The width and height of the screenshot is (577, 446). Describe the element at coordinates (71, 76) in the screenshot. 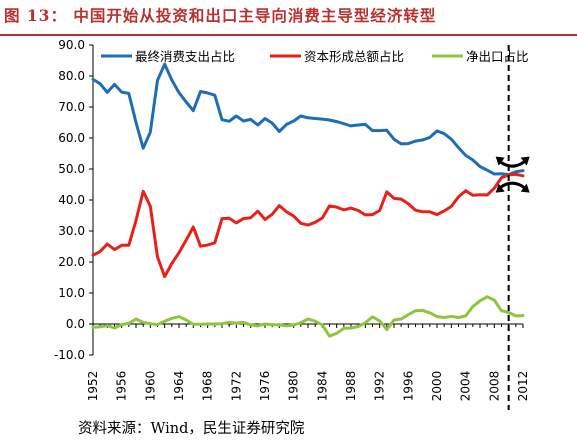

I see `y-tick-label: 80.0` at that location.